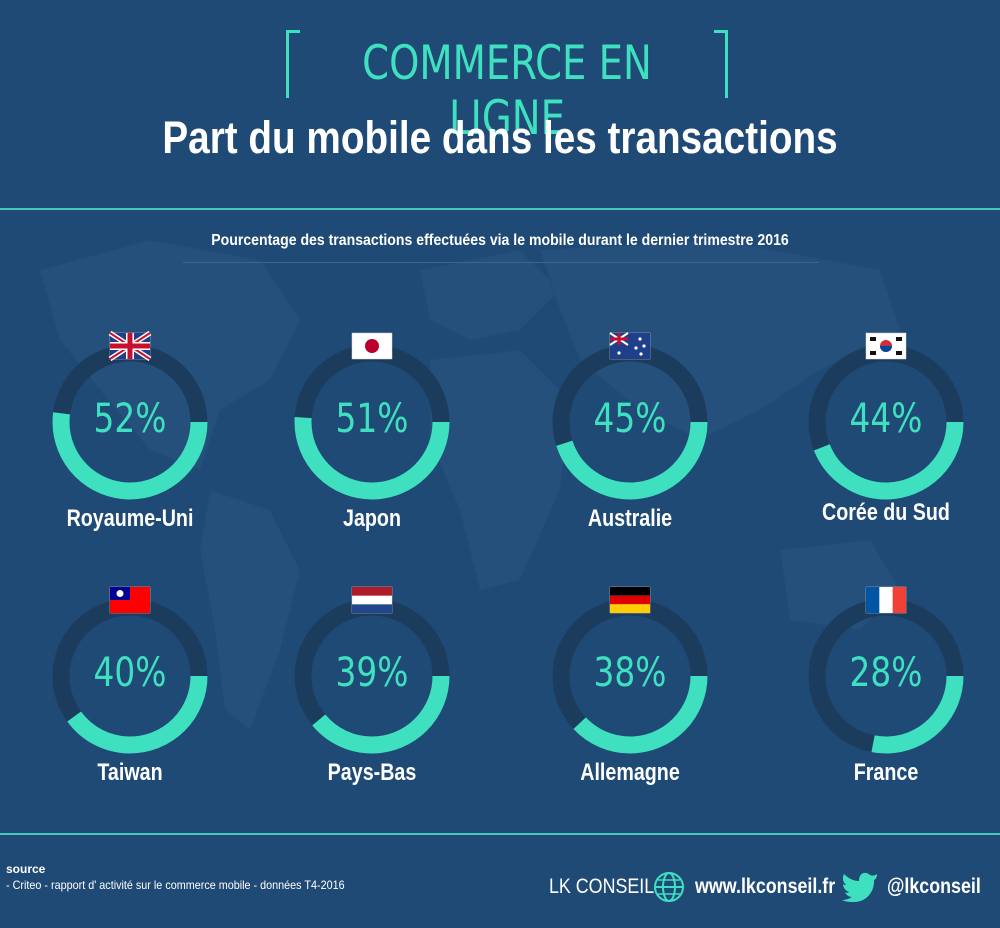  Describe the element at coordinates (669, 887) in the screenshot. I see `globe-icon` at that location.